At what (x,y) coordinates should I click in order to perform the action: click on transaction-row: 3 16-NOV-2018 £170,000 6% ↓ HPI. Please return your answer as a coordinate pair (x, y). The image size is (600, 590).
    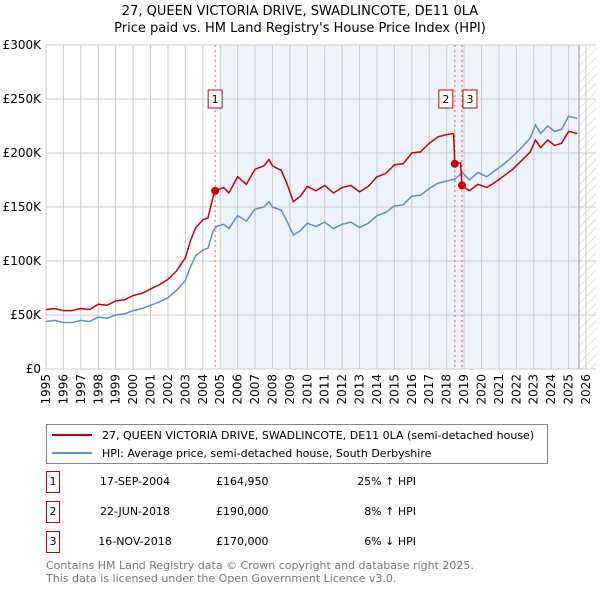
    Looking at the image, I should click on (296, 542).